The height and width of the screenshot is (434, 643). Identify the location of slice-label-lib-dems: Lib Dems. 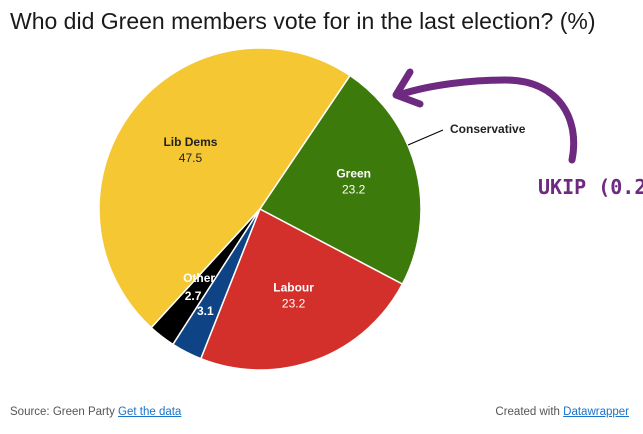
(190, 142).